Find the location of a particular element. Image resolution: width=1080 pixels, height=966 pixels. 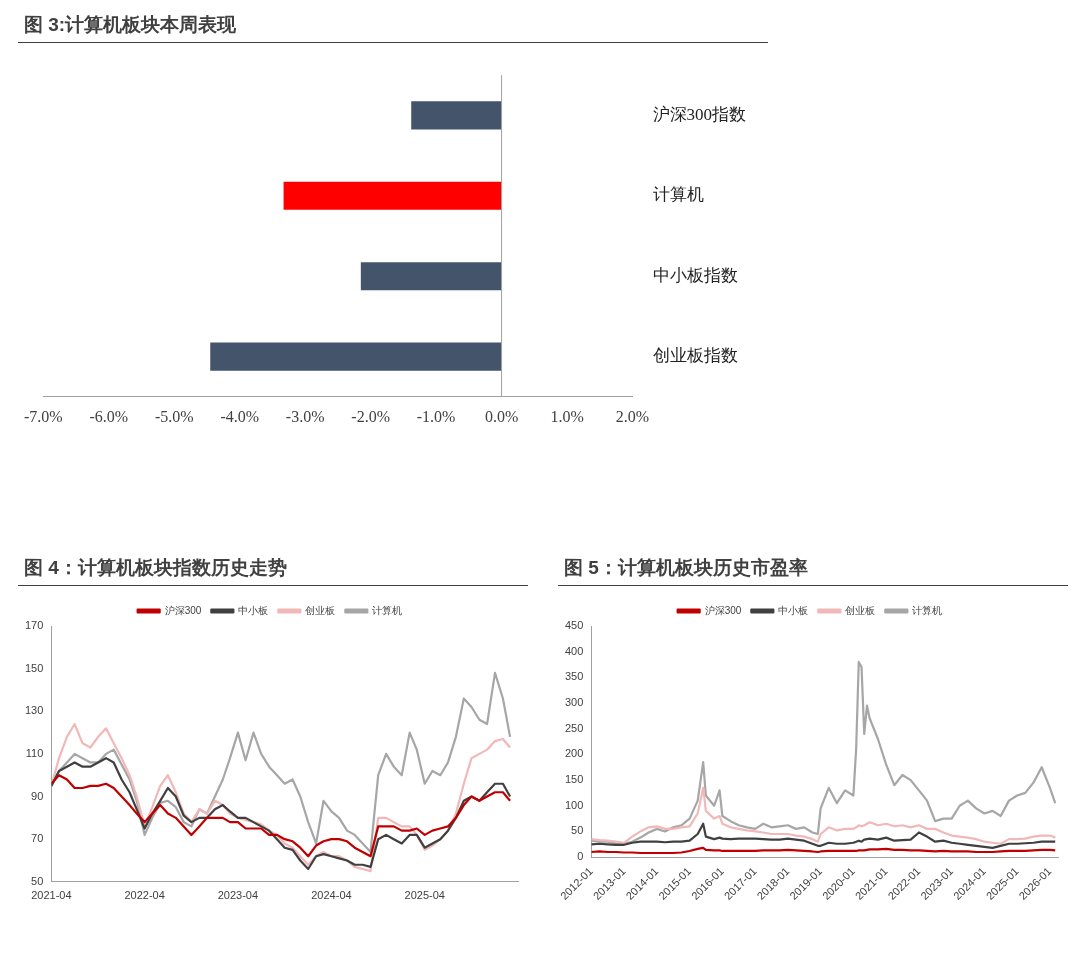

x-tick-label: 2025-04 is located at coordinates (424, 895).